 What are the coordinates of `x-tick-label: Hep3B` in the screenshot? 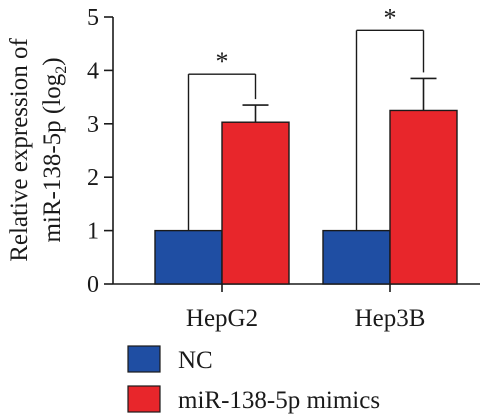 It's located at (390, 318).